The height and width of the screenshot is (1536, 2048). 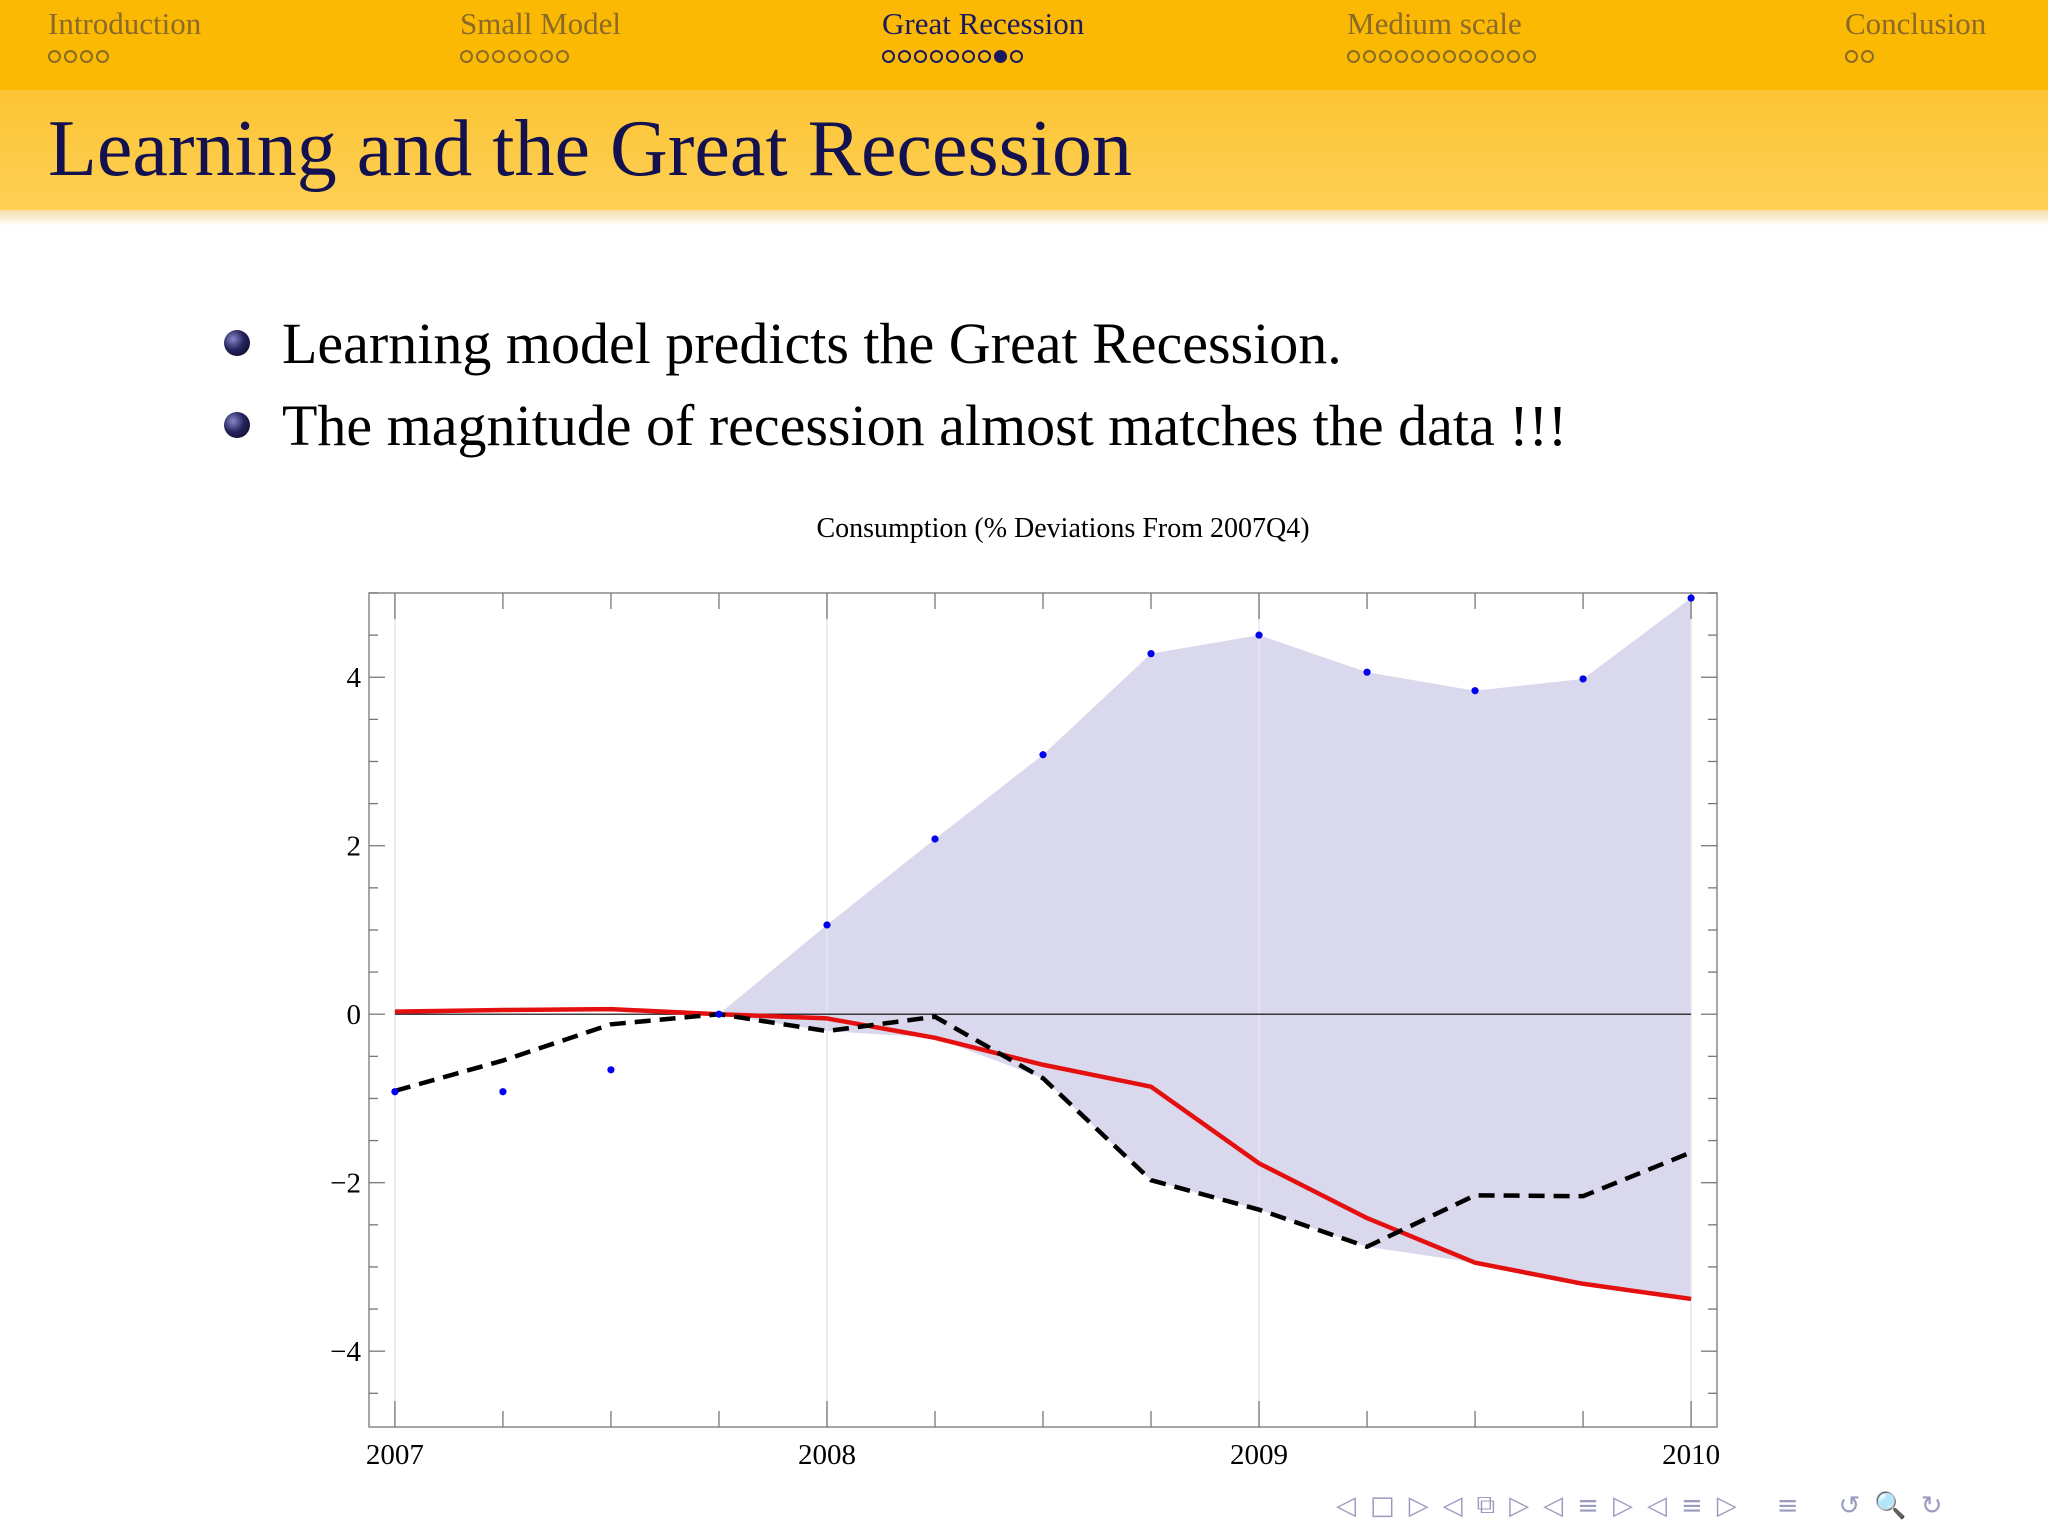 What do you see at coordinates (1691, 1455) in the screenshot?
I see `x-tick-label: 2010` at bounding box center [1691, 1455].